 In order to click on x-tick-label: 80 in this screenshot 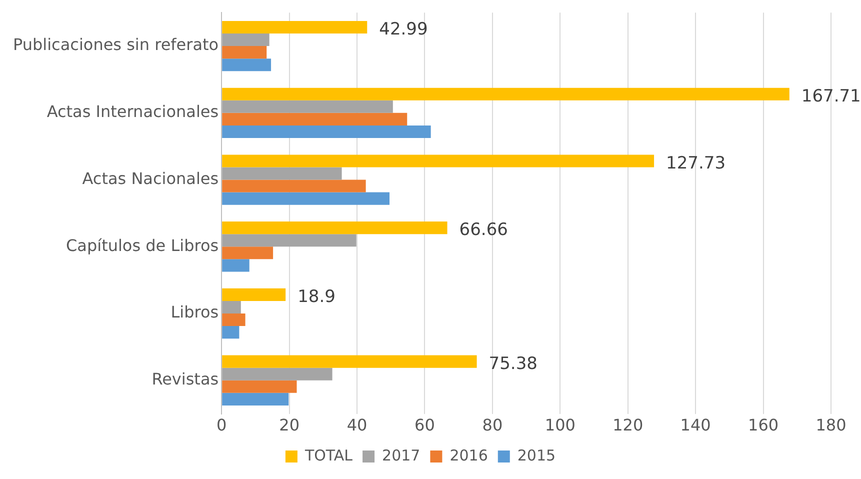, I will do `click(492, 425)`.